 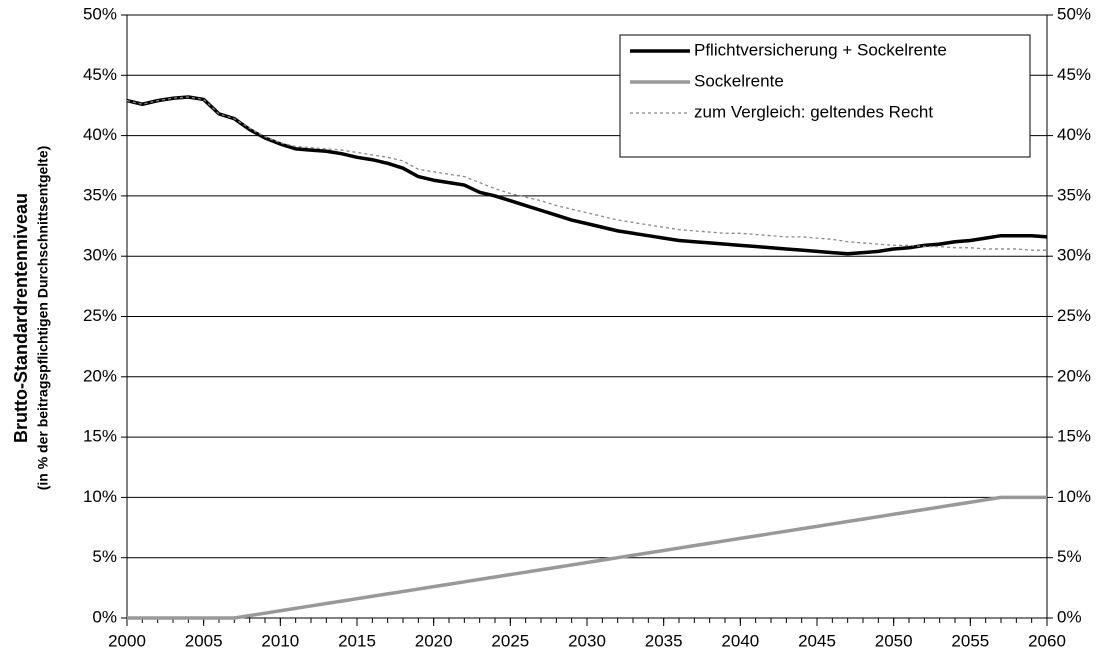 I want to click on y2-tick-label: 40%, so click(x=1074, y=134).